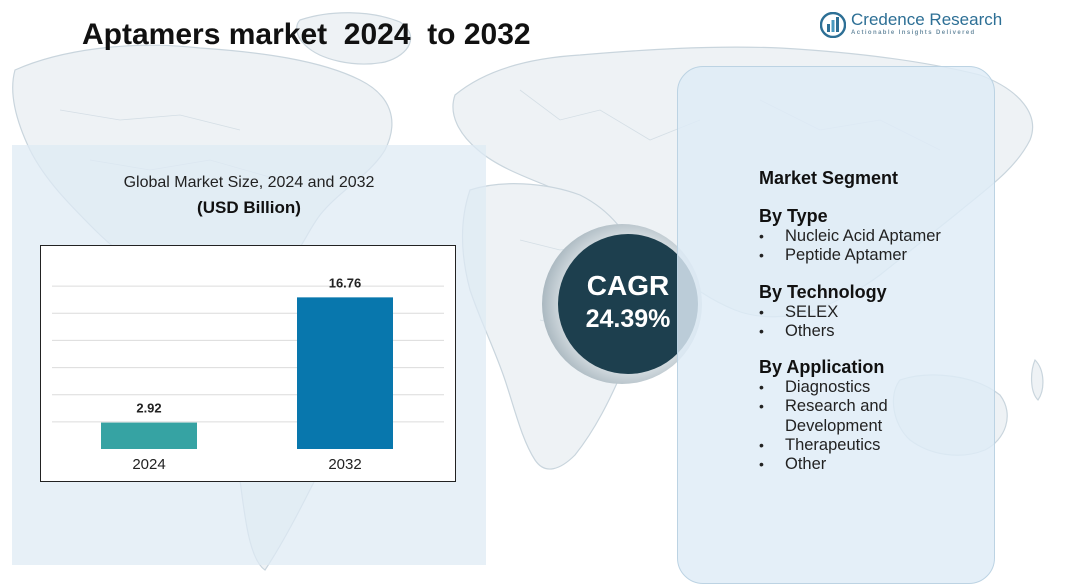 This screenshot has width=1077, height=587. Describe the element at coordinates (874, 446) in the screenshot. I see `segment-item: Therapeutics` at that location.